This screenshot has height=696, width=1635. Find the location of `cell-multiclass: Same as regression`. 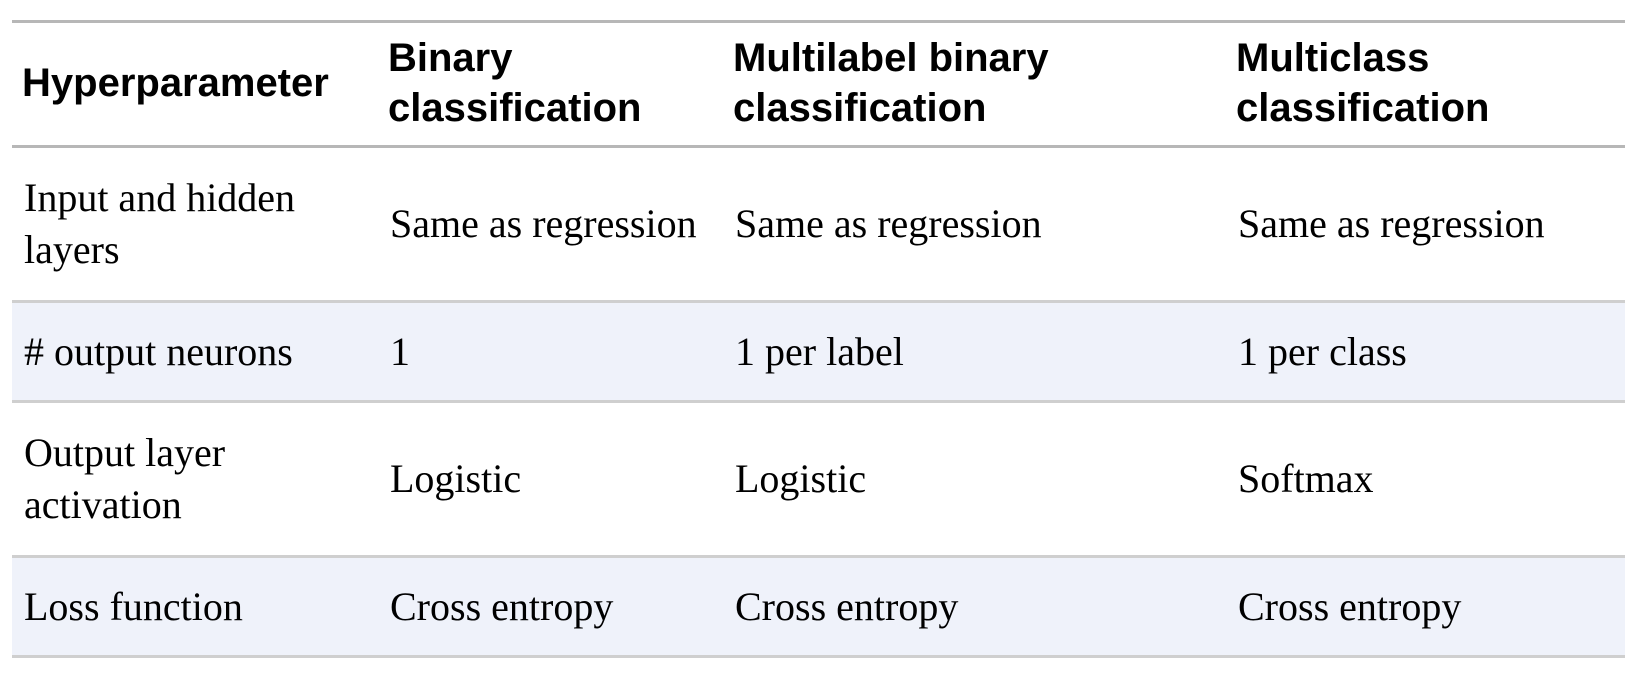

cell-multiclass: Same as regression is located at coordinates (1391, 223).